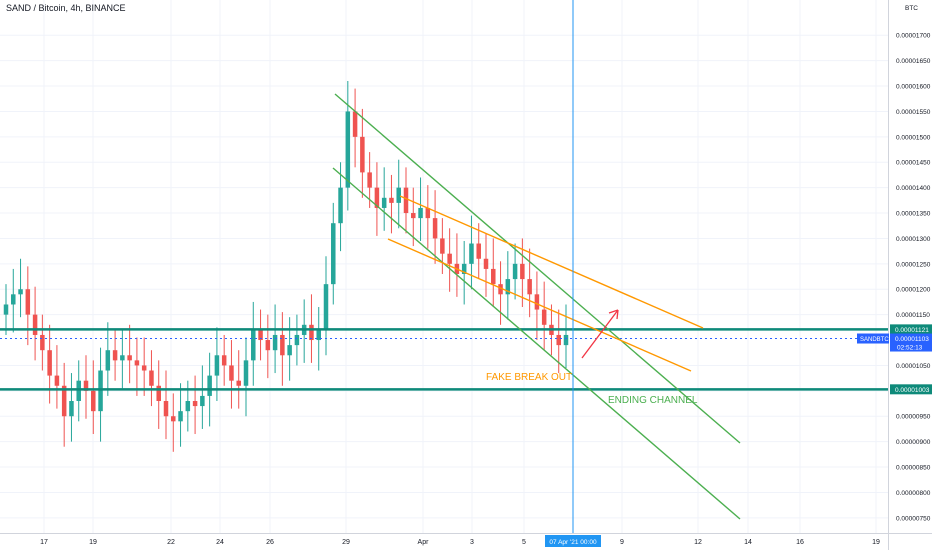  Describe the element at coordinates (346, 542) in the screenshot. I see `time-tick-label: 29` at that location.